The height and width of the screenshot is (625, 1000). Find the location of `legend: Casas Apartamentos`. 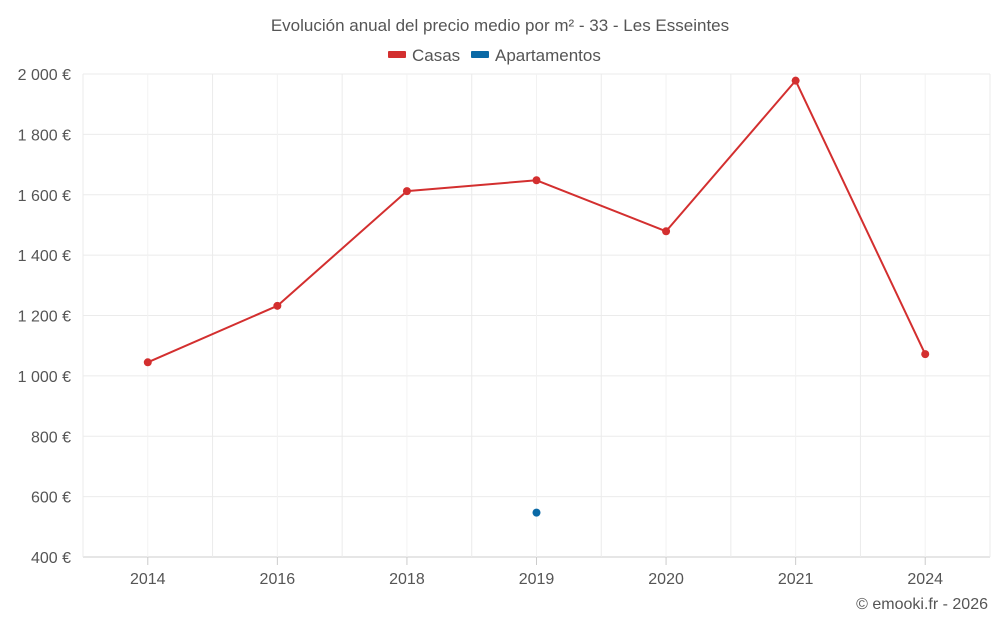

legend: Casas Apartamentos is located at coordinates (494, 55).